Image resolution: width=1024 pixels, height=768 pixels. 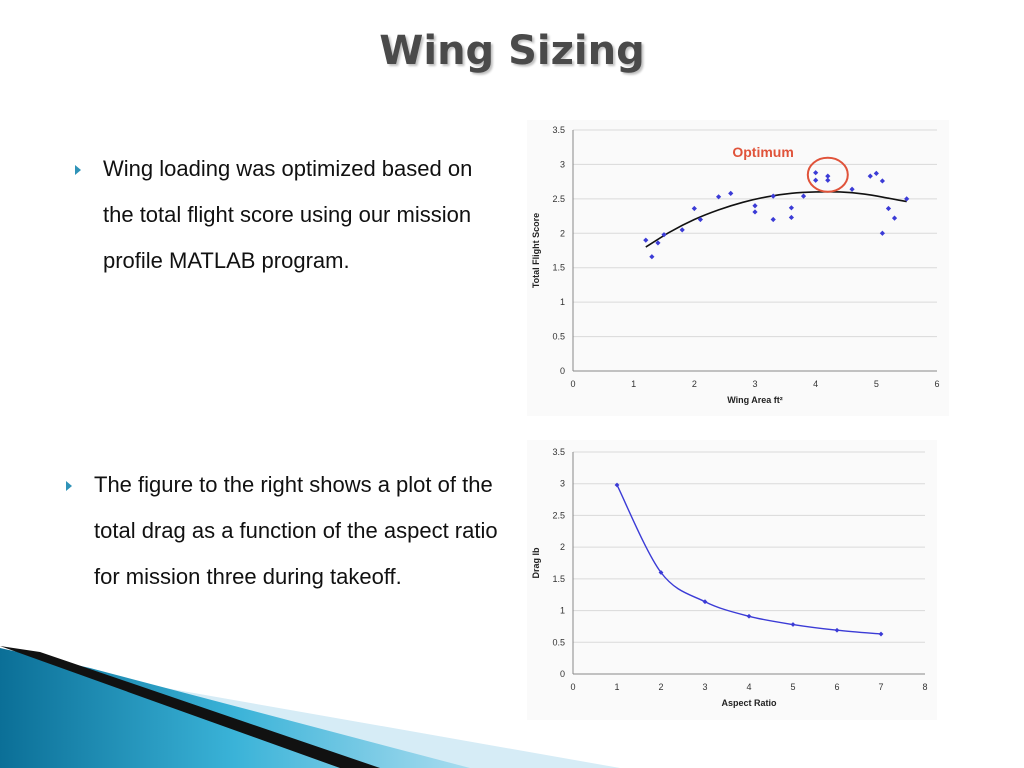 I want to click on x-tick-label: 8, so click(x=924, y=687).